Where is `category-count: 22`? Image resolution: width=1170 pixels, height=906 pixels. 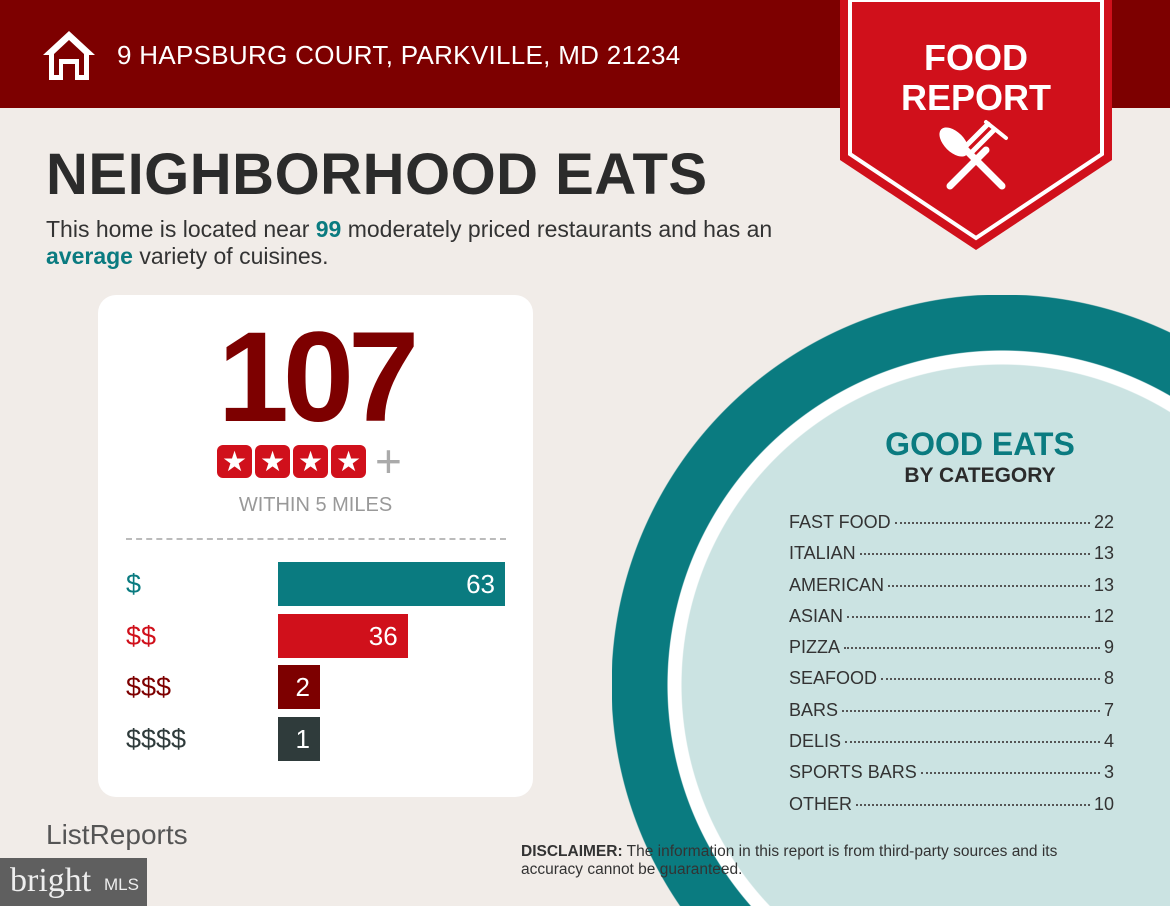 category-count: 22 is located at coordinates (1103, 522).